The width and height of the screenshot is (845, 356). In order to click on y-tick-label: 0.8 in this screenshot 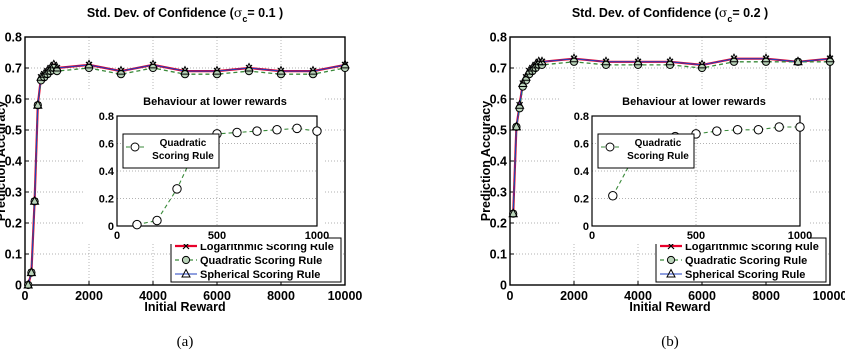, I will do `click(498, 38)`.